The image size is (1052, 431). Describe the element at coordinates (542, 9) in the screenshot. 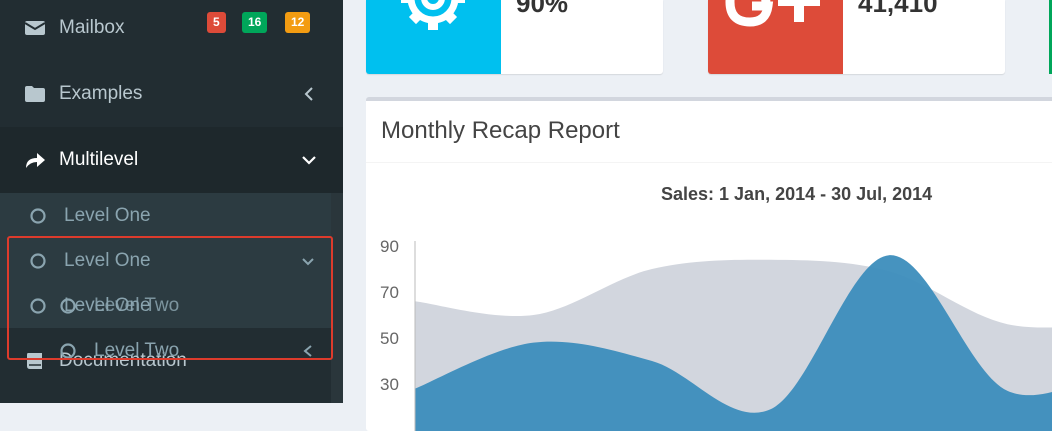

I see `info-box-number: 90%` at that location.